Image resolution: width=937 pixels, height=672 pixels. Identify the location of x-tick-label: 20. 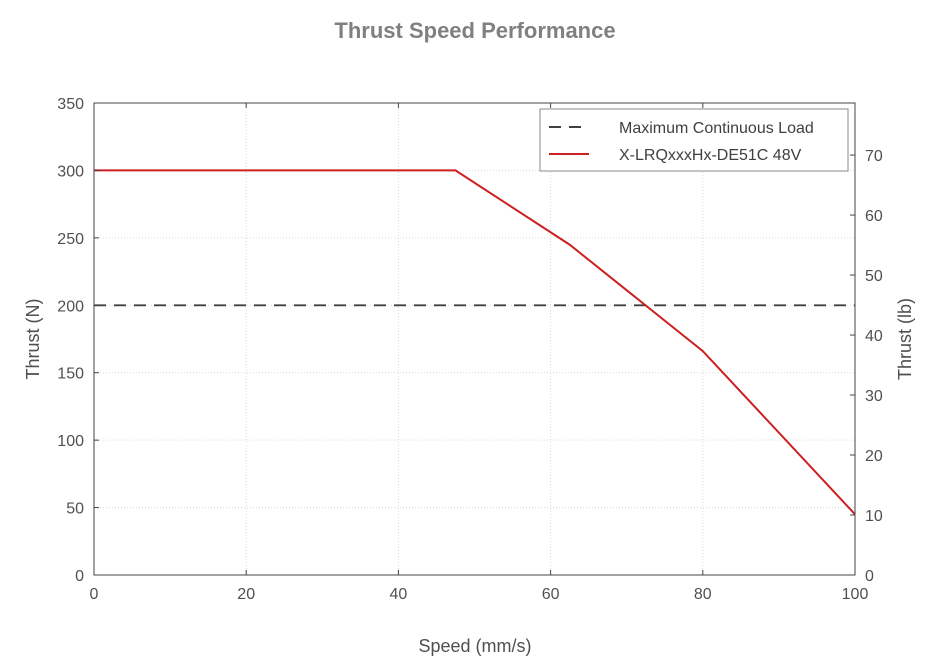
(246, 594).